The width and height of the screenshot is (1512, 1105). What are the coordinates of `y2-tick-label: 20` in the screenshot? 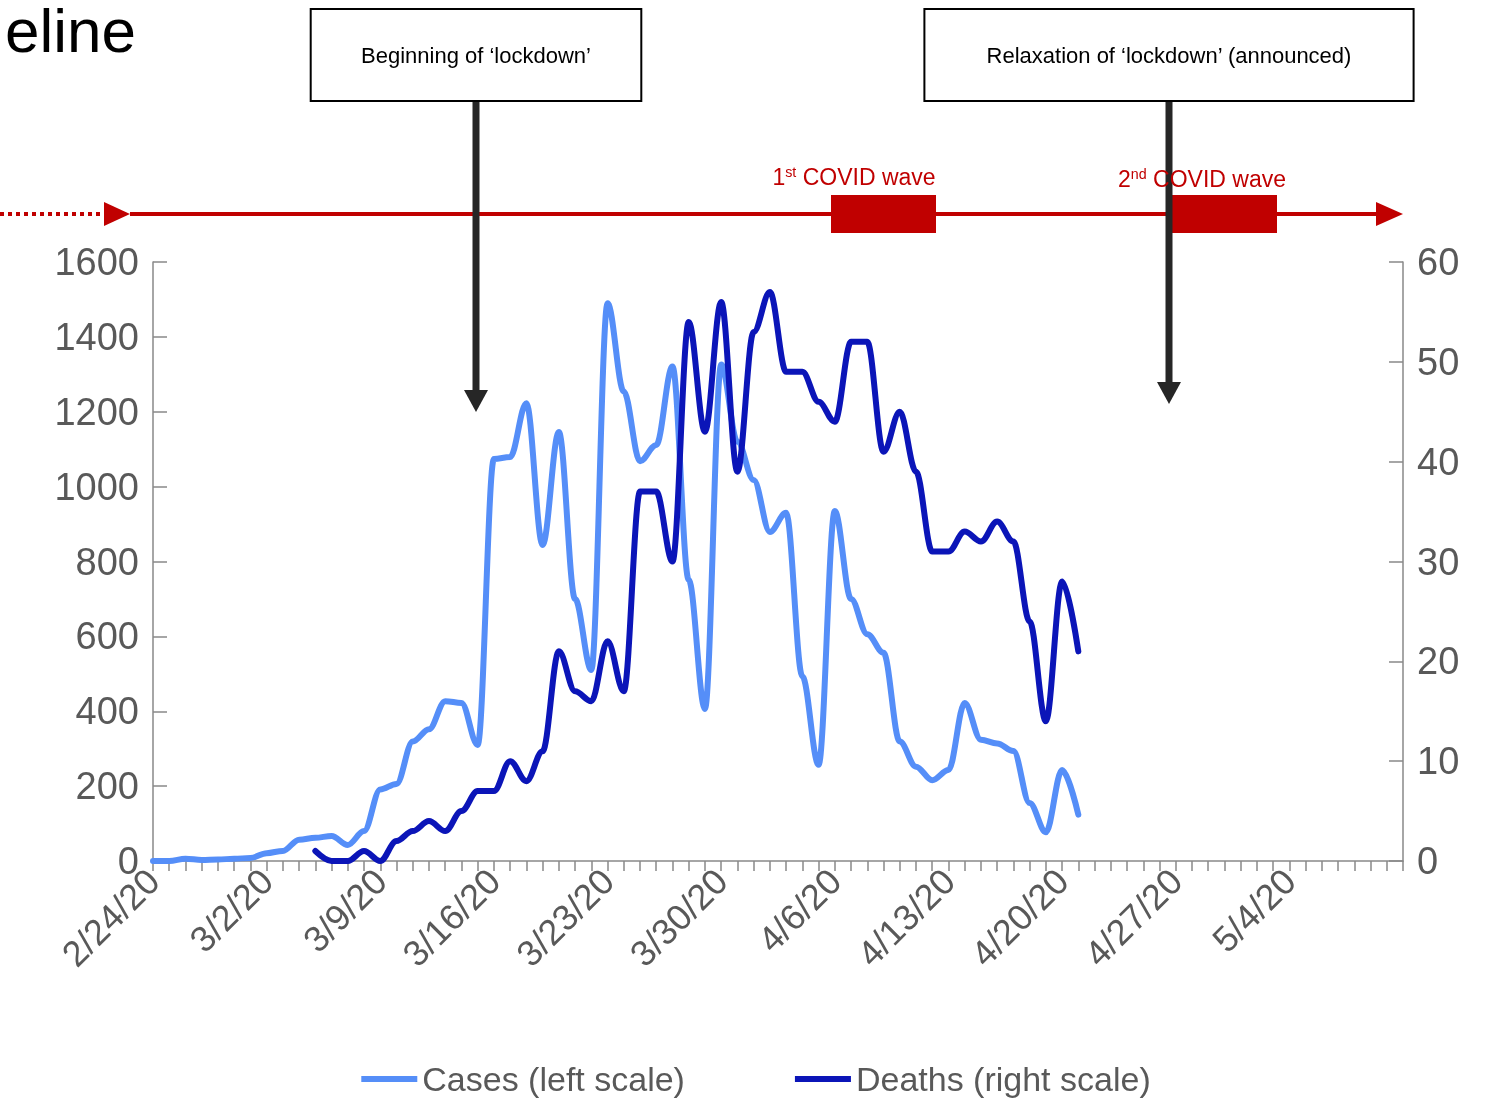 It's located at (1438, 661).